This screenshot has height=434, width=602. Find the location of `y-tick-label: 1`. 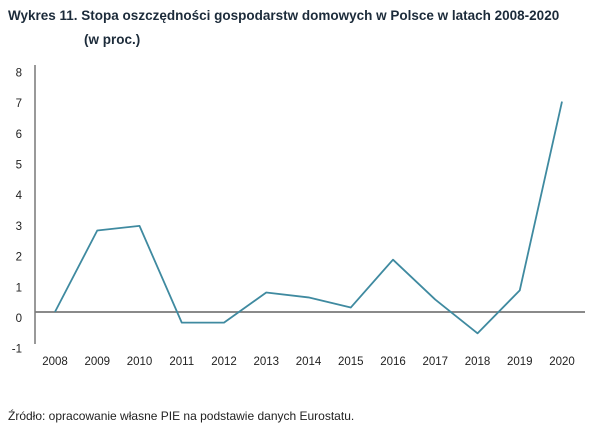

y-tick-label: 1 is located at coordinates (19, 288).